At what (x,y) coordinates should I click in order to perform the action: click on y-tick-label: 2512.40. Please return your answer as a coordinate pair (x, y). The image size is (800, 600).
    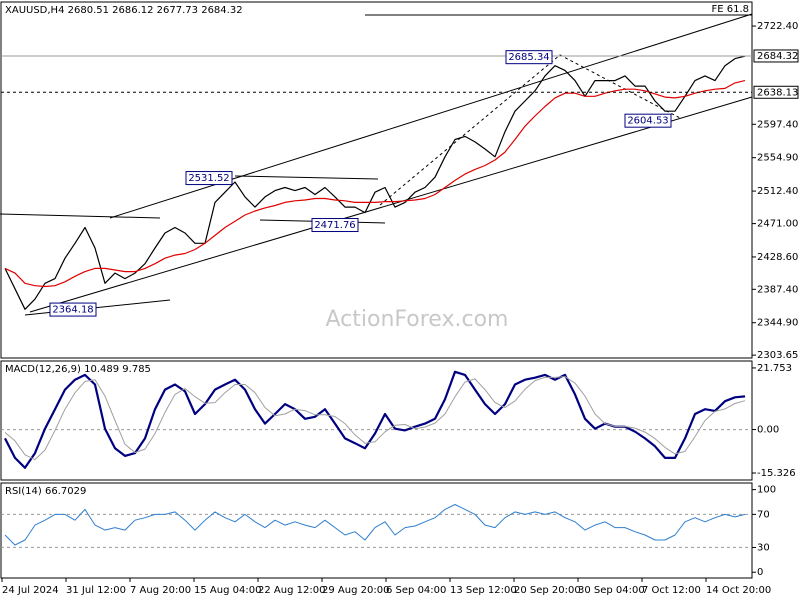
    Looking at the image, I should click on (777, 191).